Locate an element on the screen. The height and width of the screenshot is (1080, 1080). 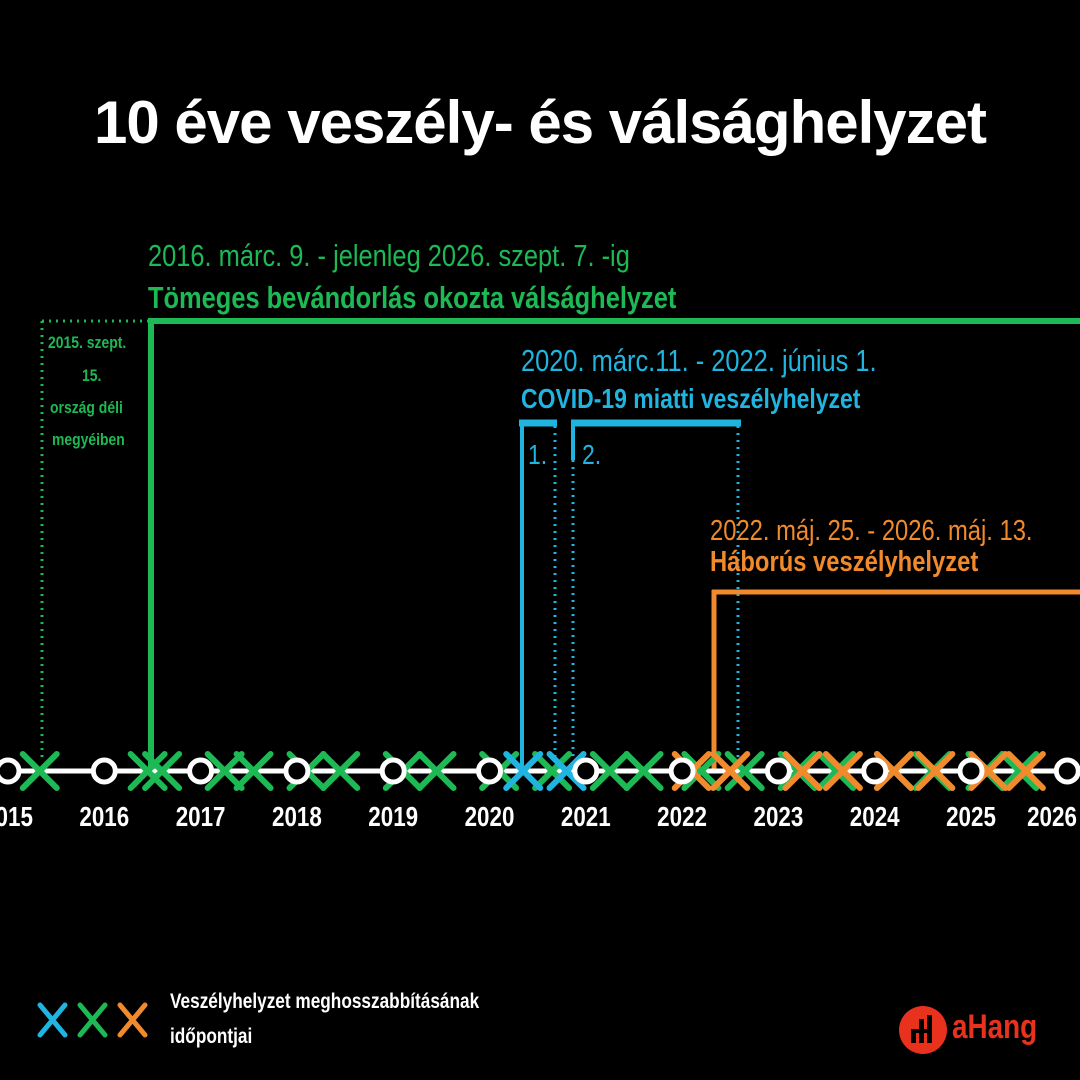
covid-phase-1: 1. is located at coordinates (538, 454).